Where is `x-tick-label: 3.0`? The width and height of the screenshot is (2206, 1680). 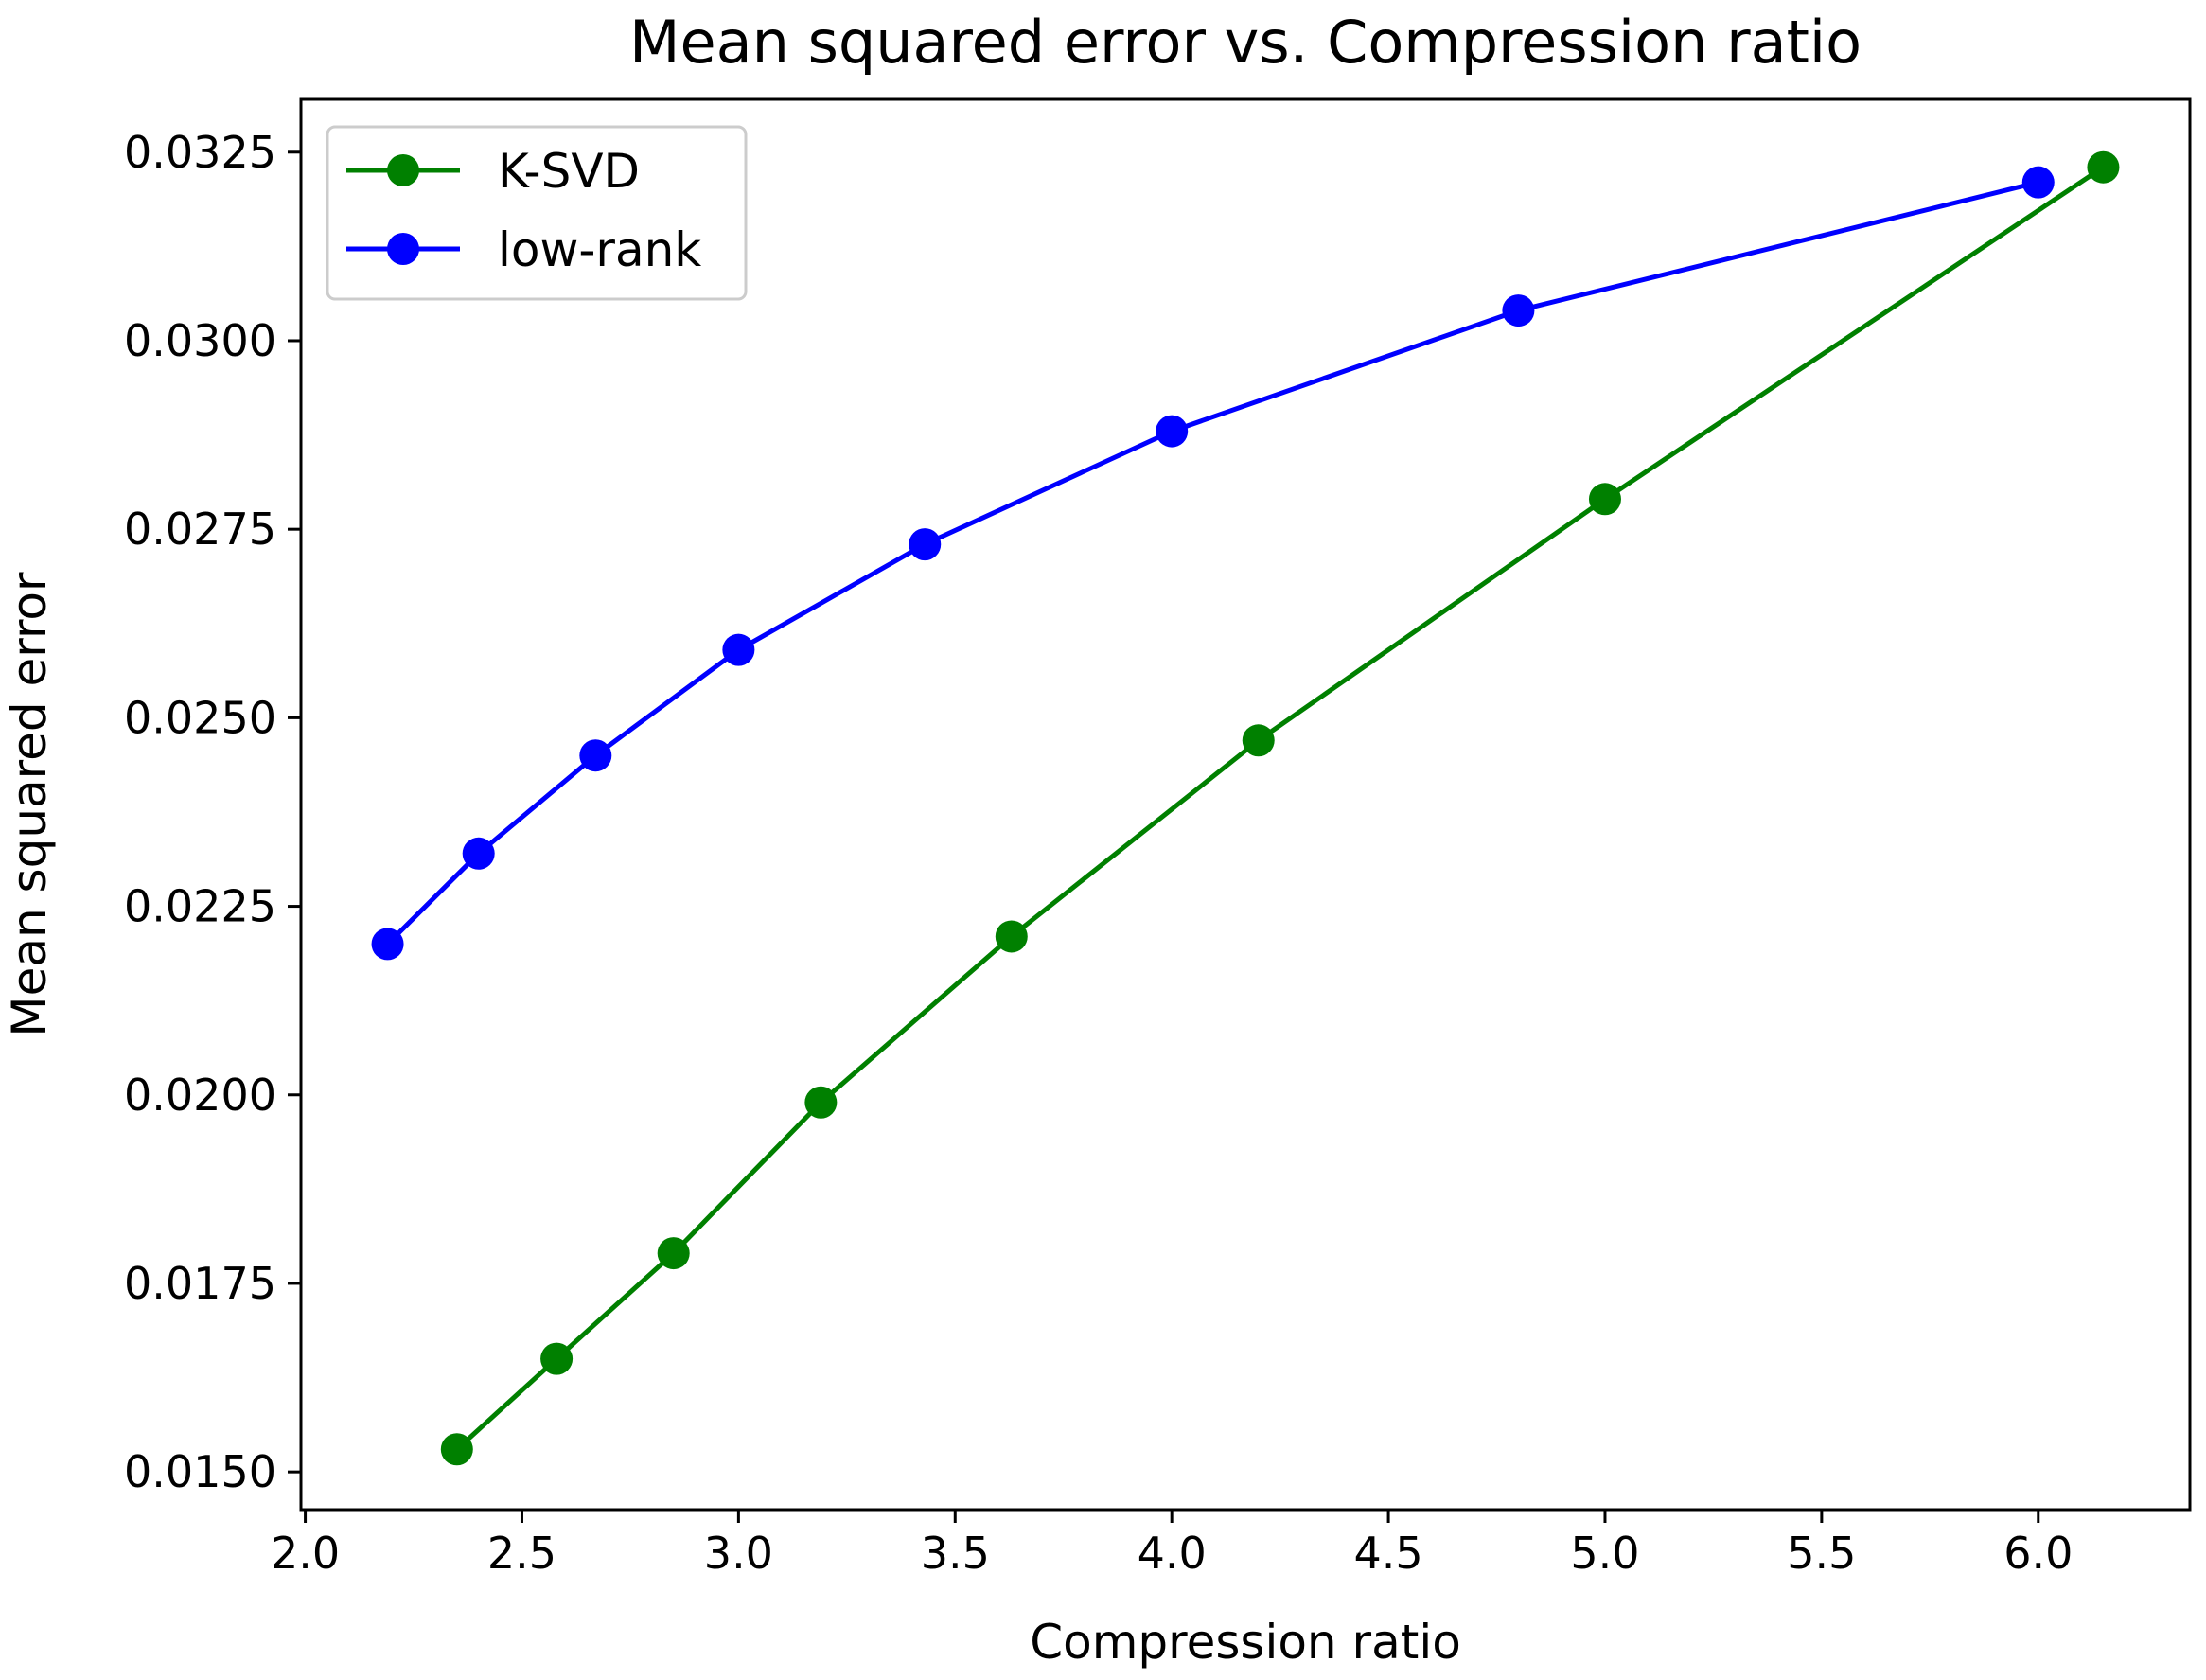
x-tick-label: 3.0 is located at coordinates (738, 1553).